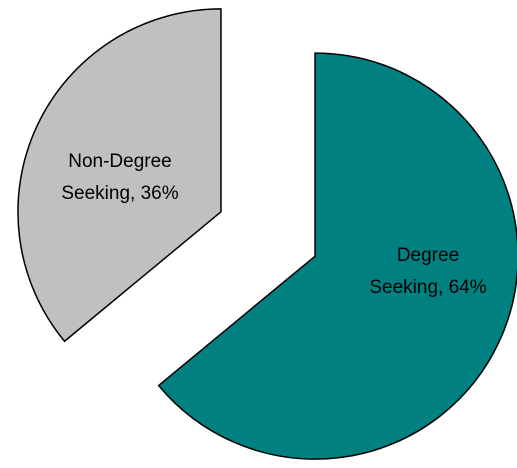 This screenshot has height=468, width=517. I want to click on data-label-line: Seeking, 36%, so click(119, 193).